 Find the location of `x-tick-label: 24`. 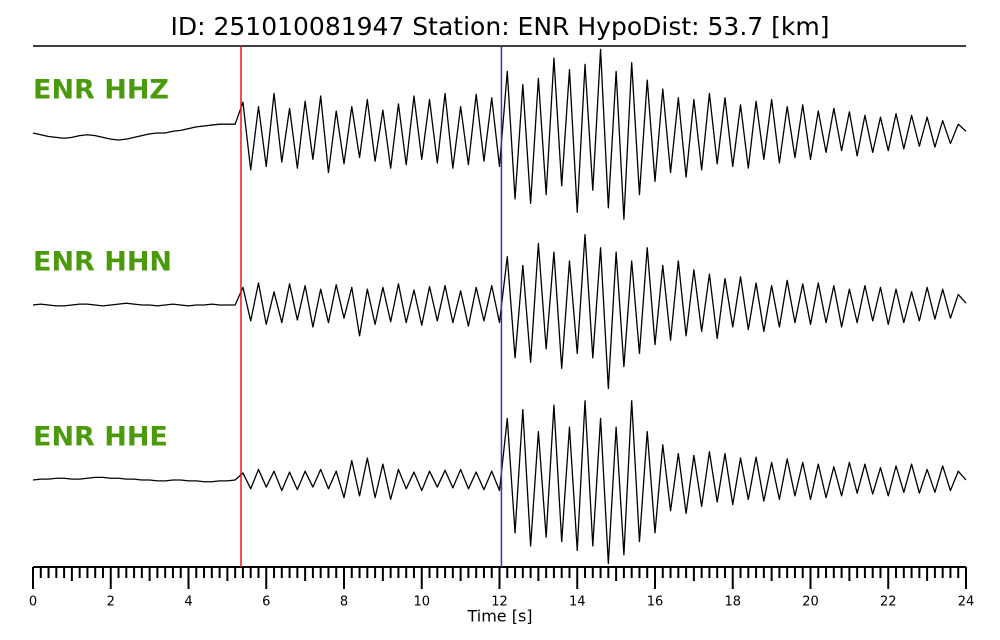

x-tick-label: 24 is located at coordinates (966, 602).